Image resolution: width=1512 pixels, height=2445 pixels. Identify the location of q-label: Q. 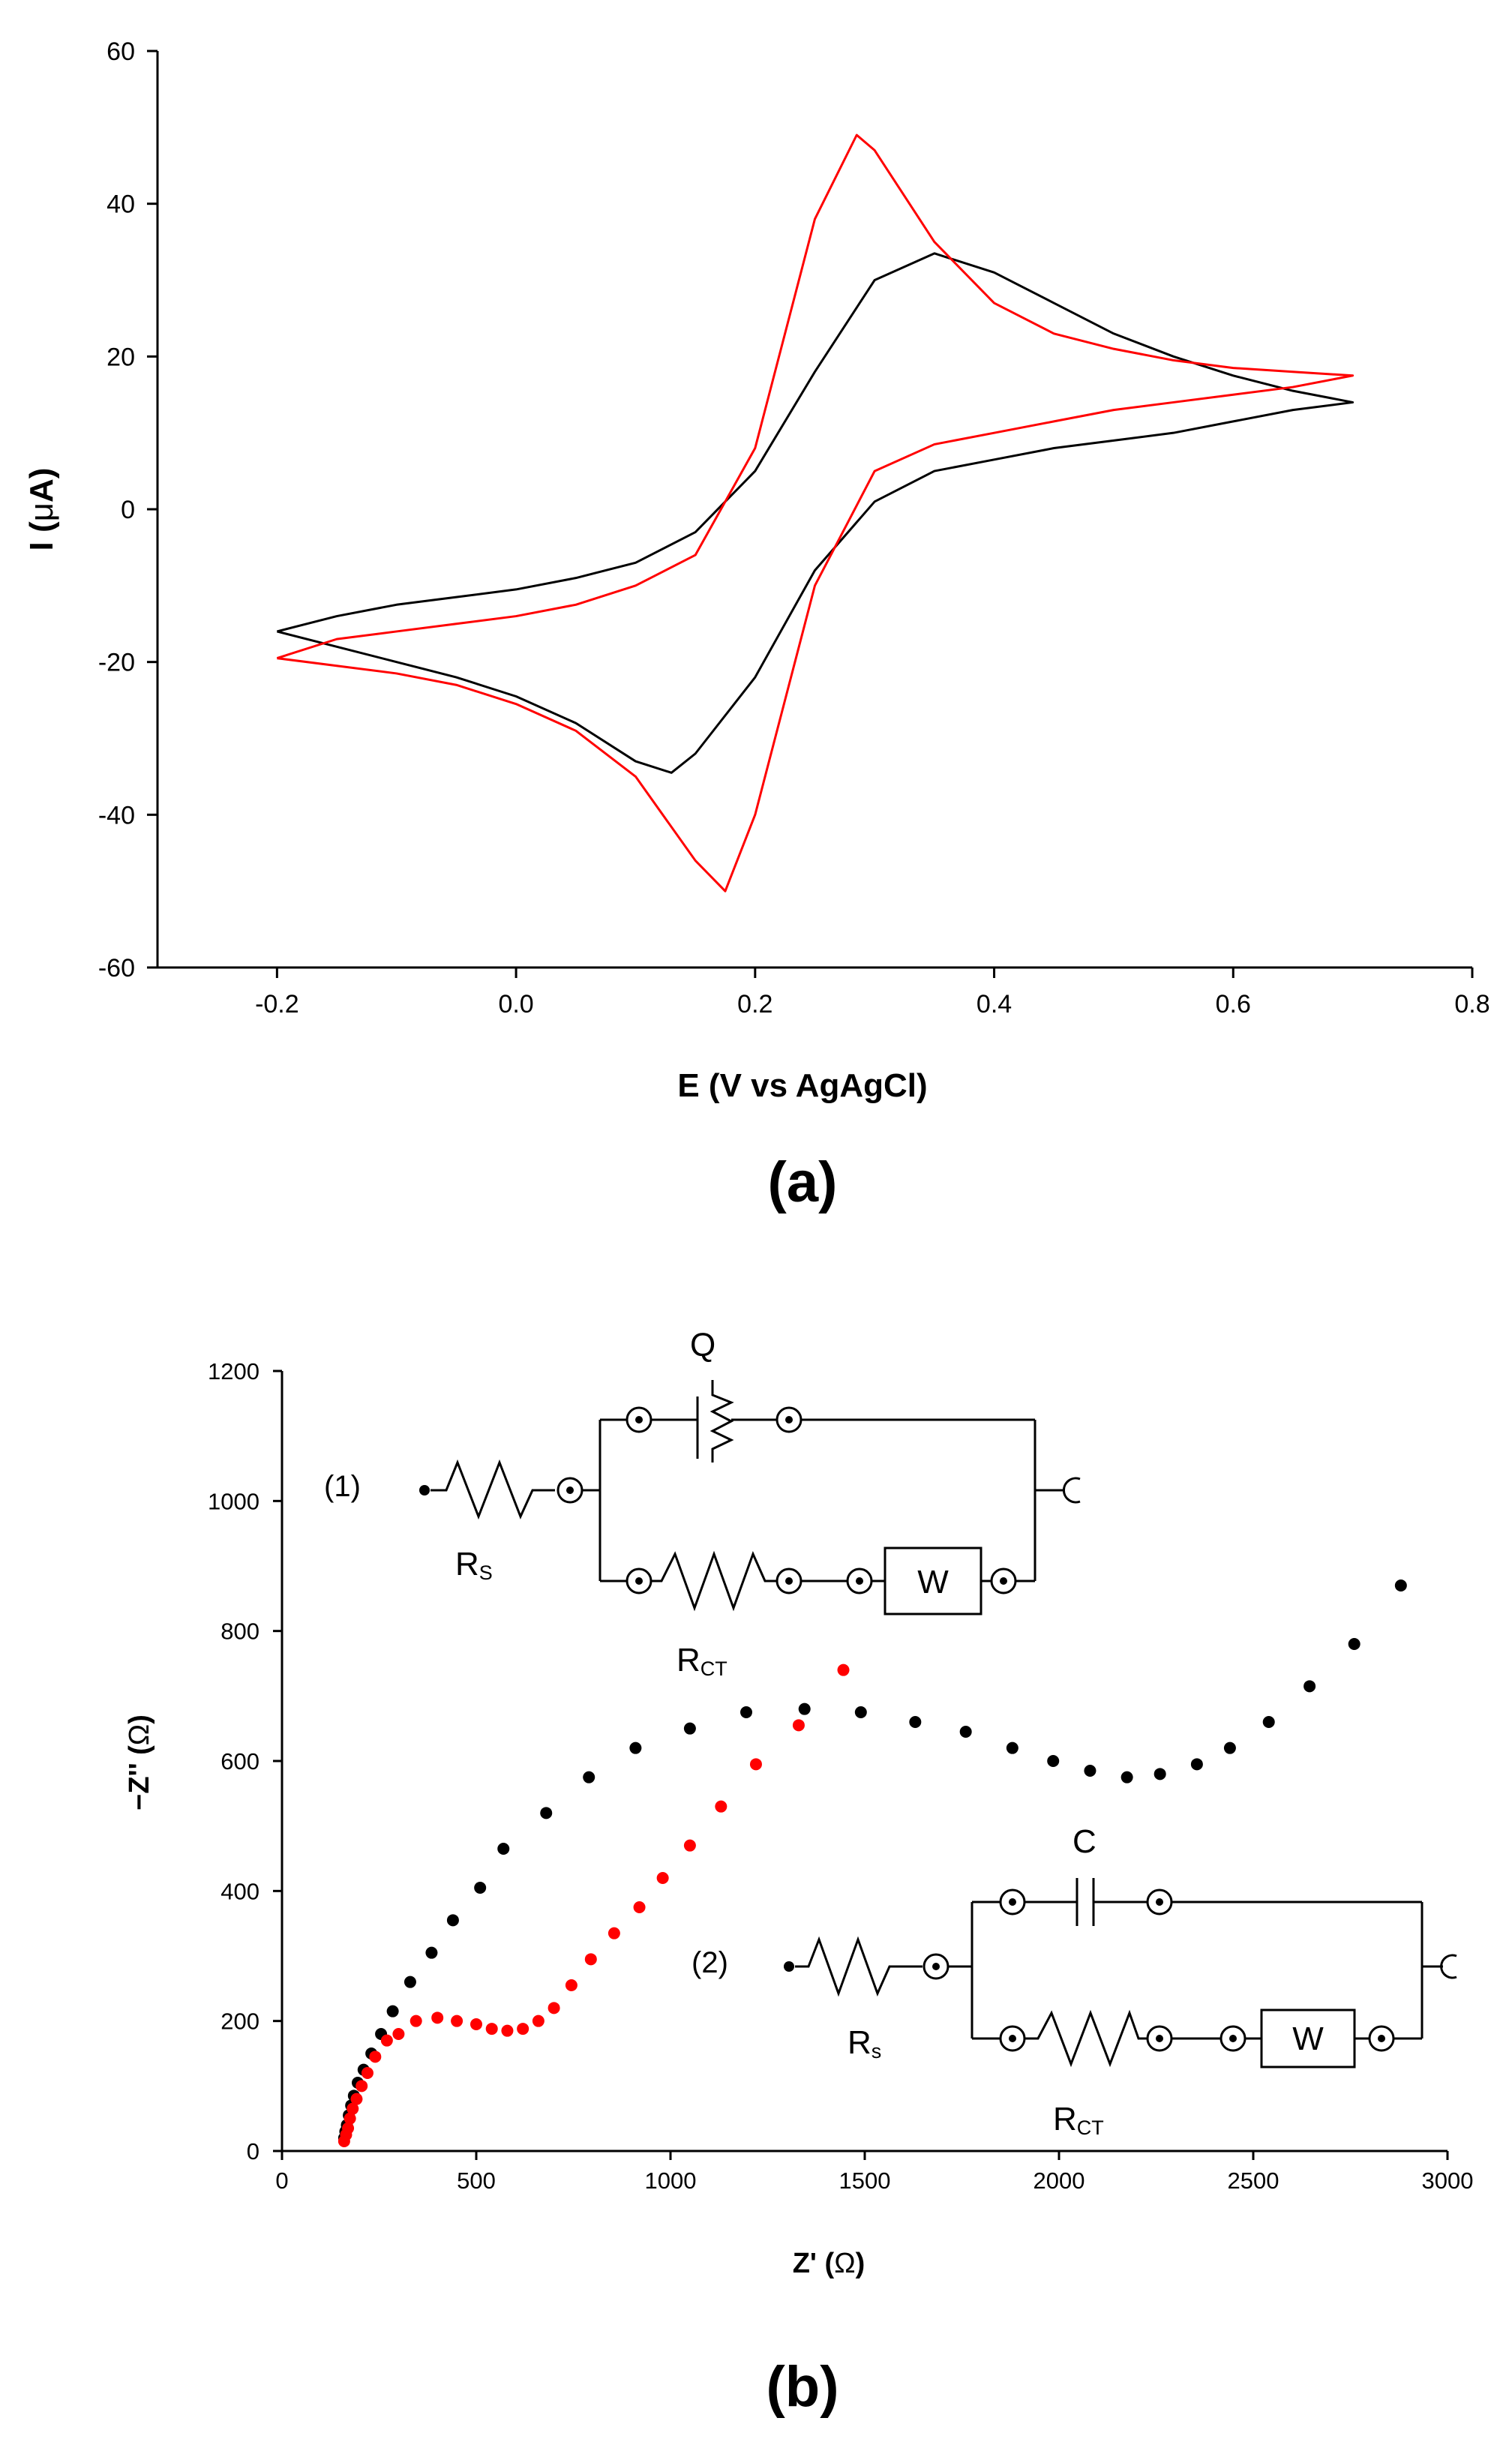
(703, 1345).